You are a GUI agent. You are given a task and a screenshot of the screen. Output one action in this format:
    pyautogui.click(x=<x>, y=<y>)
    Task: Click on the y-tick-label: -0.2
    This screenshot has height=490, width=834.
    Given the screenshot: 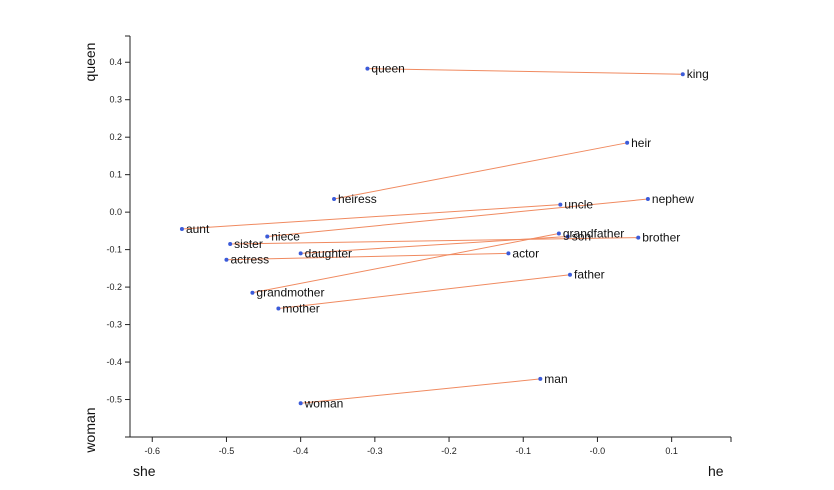 What is the action you would take?
    pyautogui.click(x=114, y=287)
    